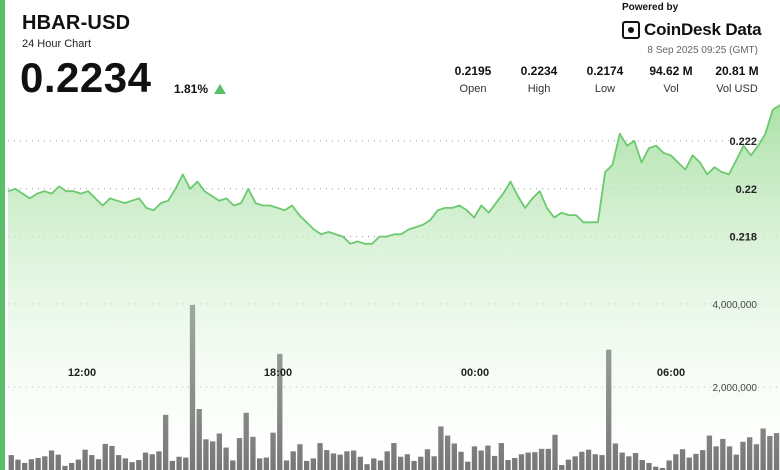 The height and width of the screenshot is (470, 780). What do you see at coordinates (743, 142) in the screenshot?
I see `price-tick-label: 0.222` at bounding box center [743, 142].